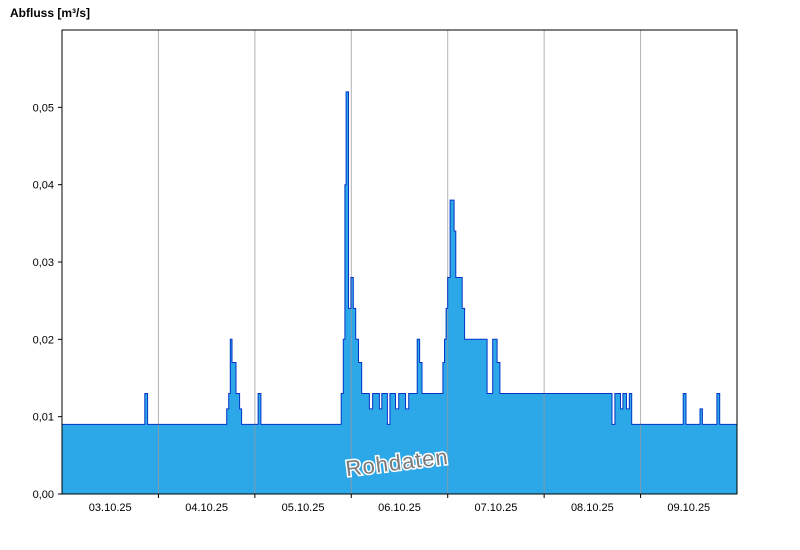  I want to click on x-tick-label: 05.10.25, so click(303, 508).